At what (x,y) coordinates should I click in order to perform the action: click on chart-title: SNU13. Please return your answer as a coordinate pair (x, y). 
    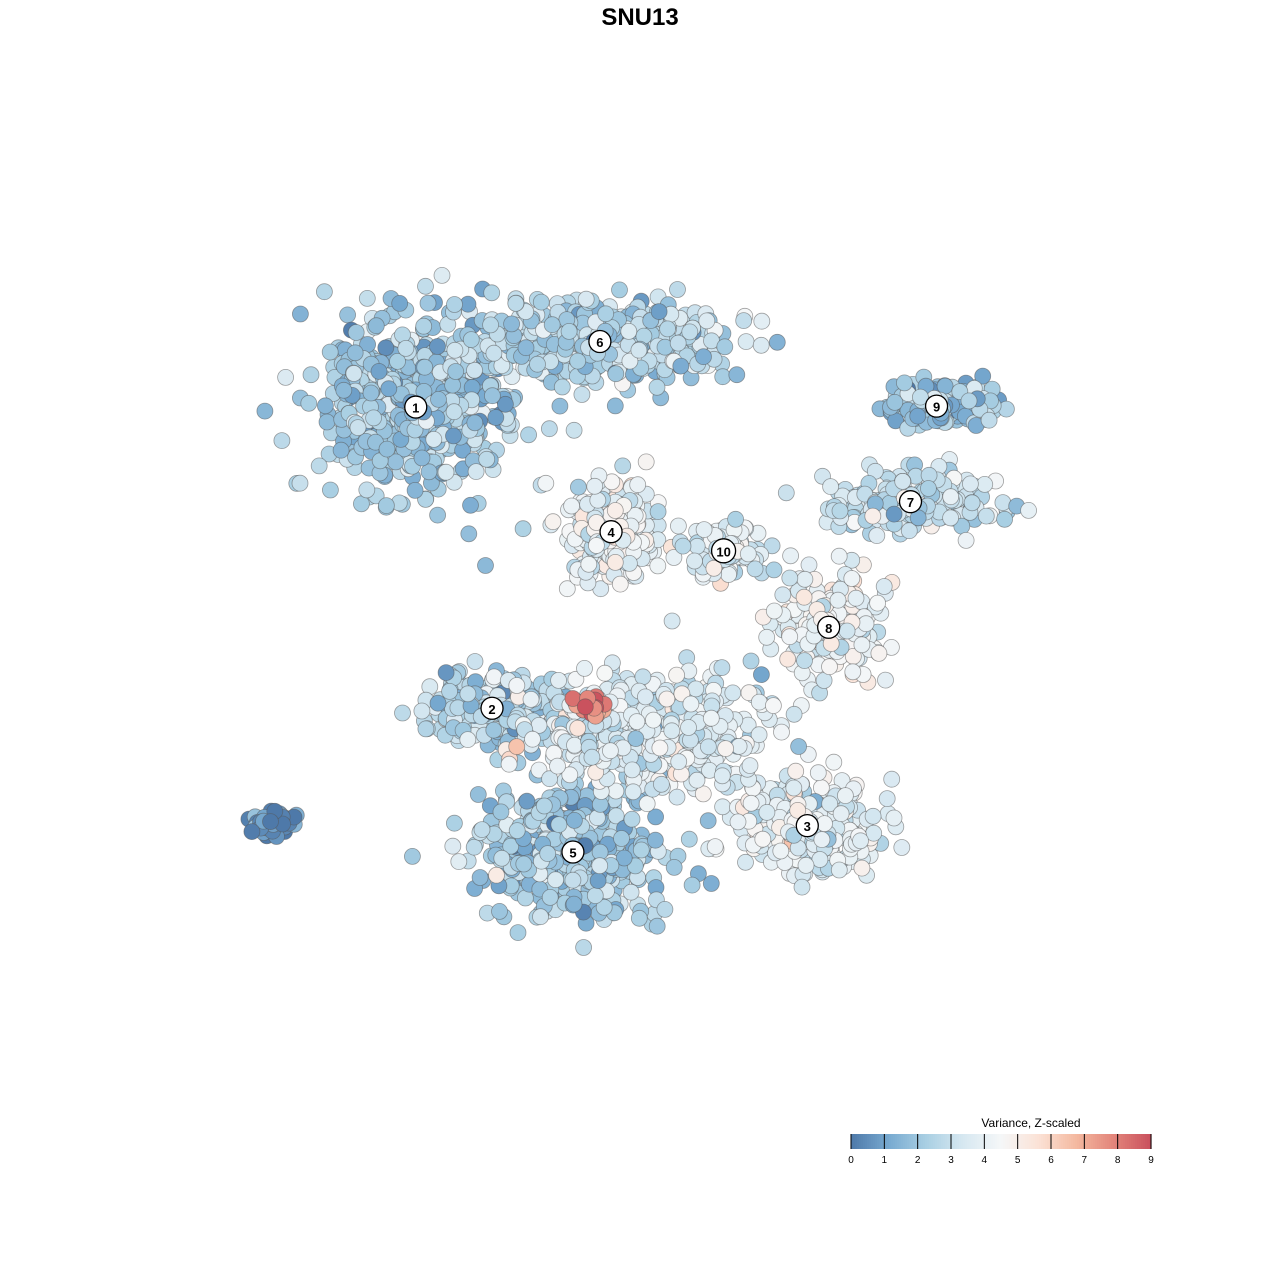
    Looking at the image, I should click on (640, 17).